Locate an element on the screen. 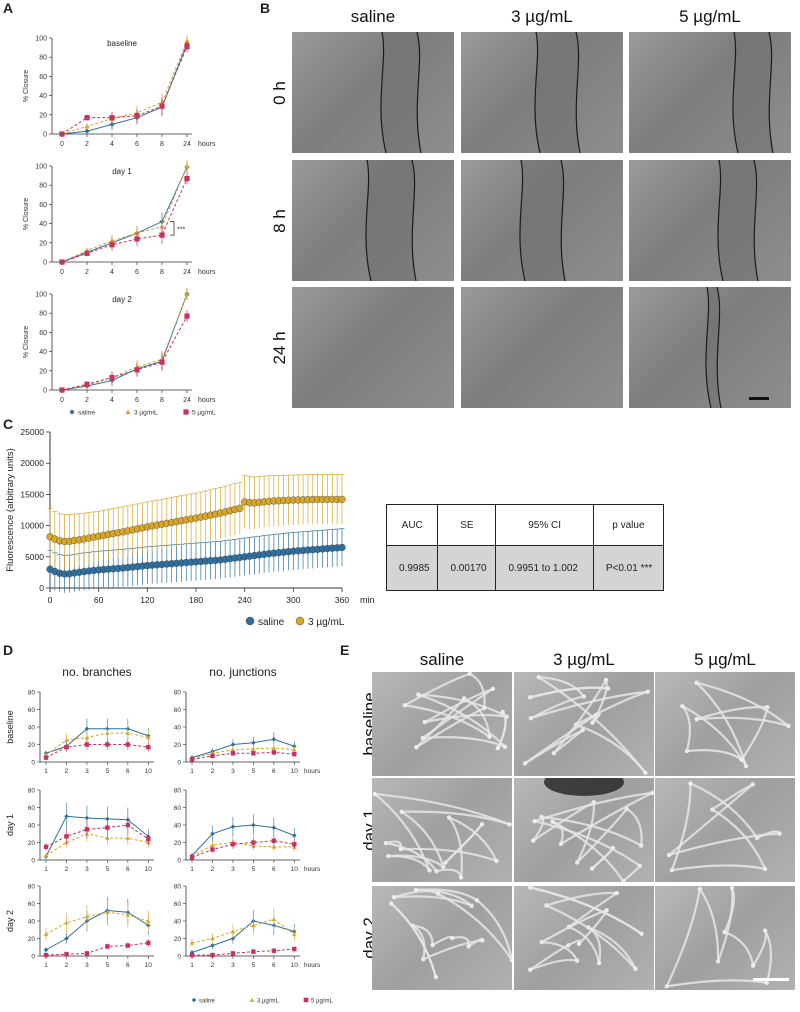  y-axis-label: Fluorescence (arbitrary units) is located at coordinates (10, 510).